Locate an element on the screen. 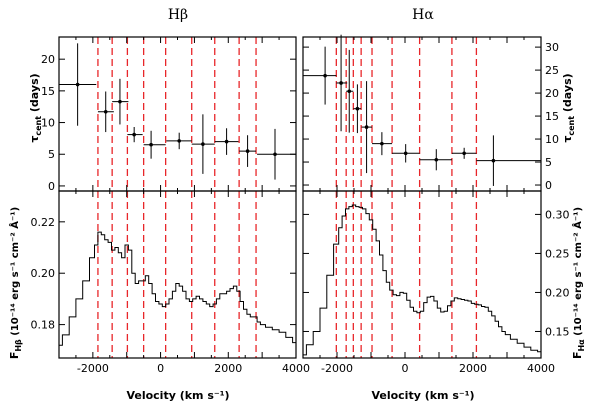 This screenshot has height=404, width=600. hbeta-flux-spectrum-line is located at coordinates (177, 288).